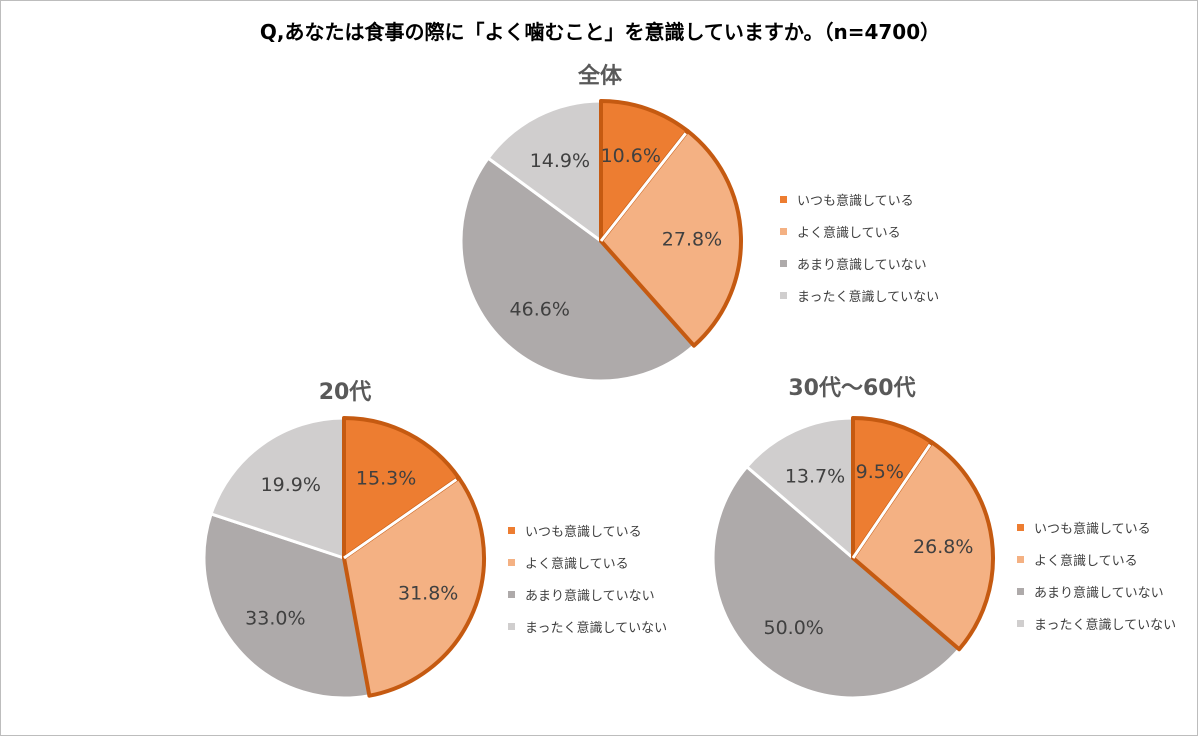 This screenshot has width=1200, height=738. I want to click on pie-title-30s-60s: 30代〜60代, so click(852, 388).